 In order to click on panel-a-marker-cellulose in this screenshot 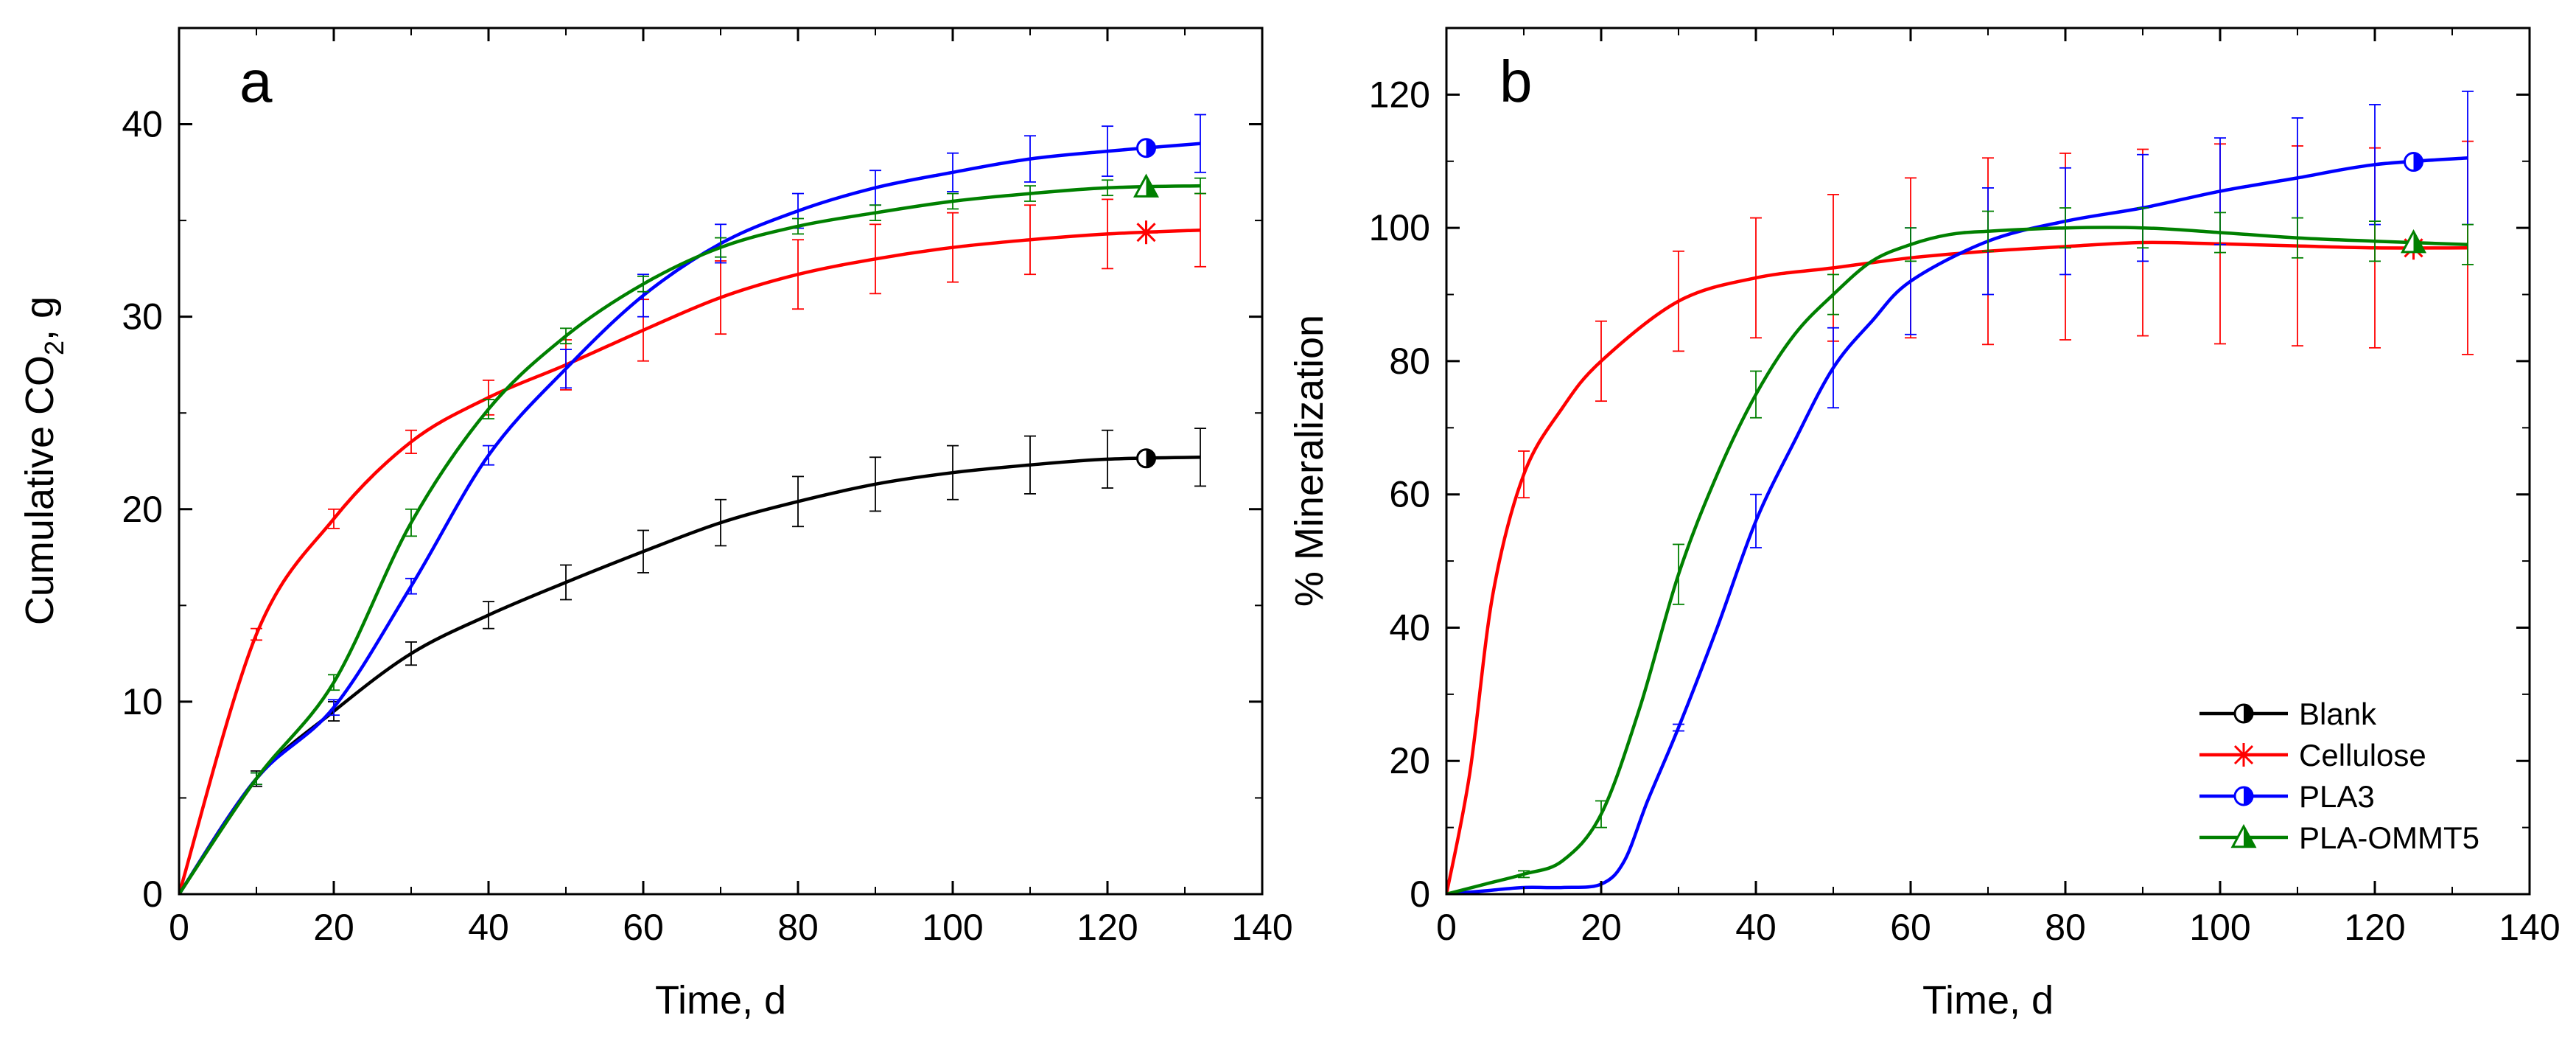, I will do `click(1146, 232)`.